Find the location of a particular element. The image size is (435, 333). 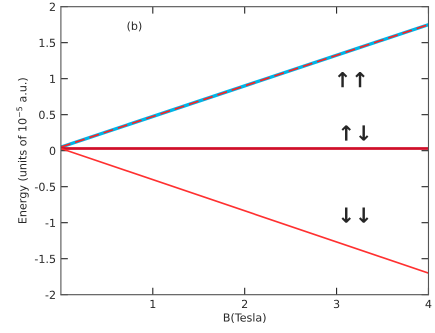

y-tick-label: -1 is located at coordinates (51, 222).